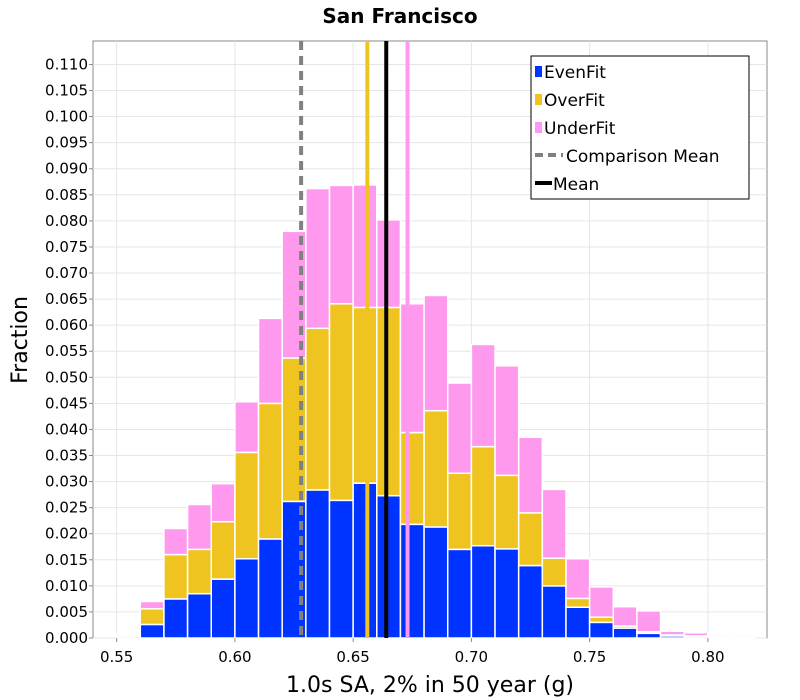 This screenshot has height=700, width=800. What do you see at coordinates (589, 657) in the screenshot?
I see `x-tick-label: 0.75` at bounding box center [589, 657].